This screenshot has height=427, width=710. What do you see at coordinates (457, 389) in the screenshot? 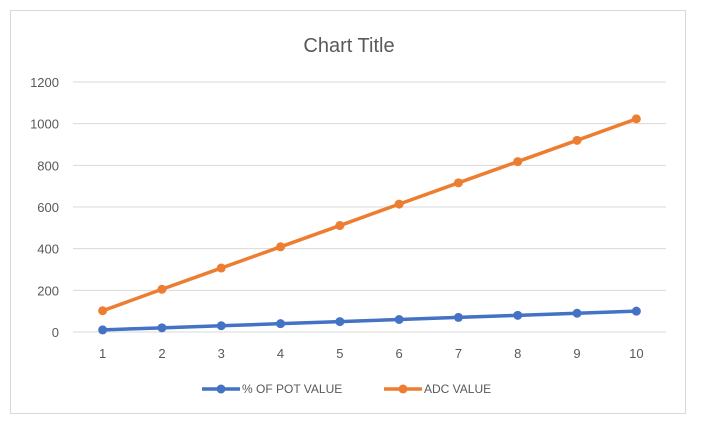
I see `legend-label: ADC VALUE` at bounding box center [457, 389].